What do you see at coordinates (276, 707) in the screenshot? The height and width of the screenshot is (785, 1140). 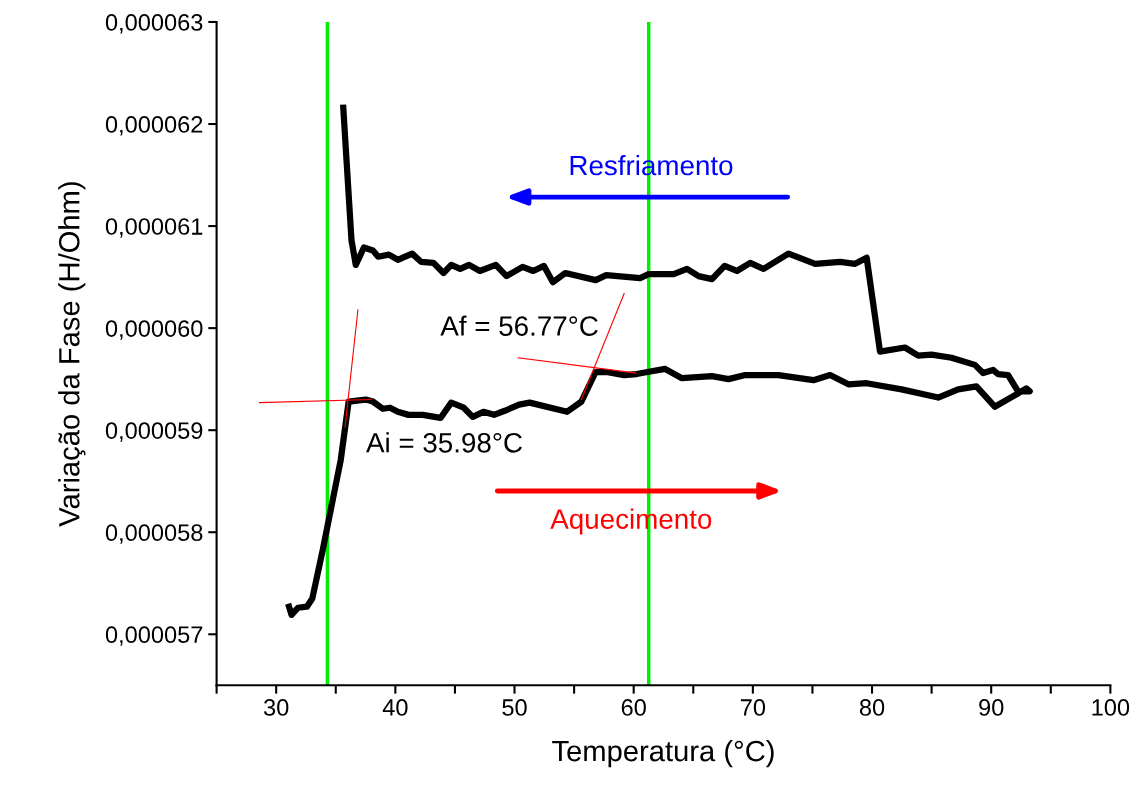 I see `x-tick-label: 30` at bounding box center [276, 707].